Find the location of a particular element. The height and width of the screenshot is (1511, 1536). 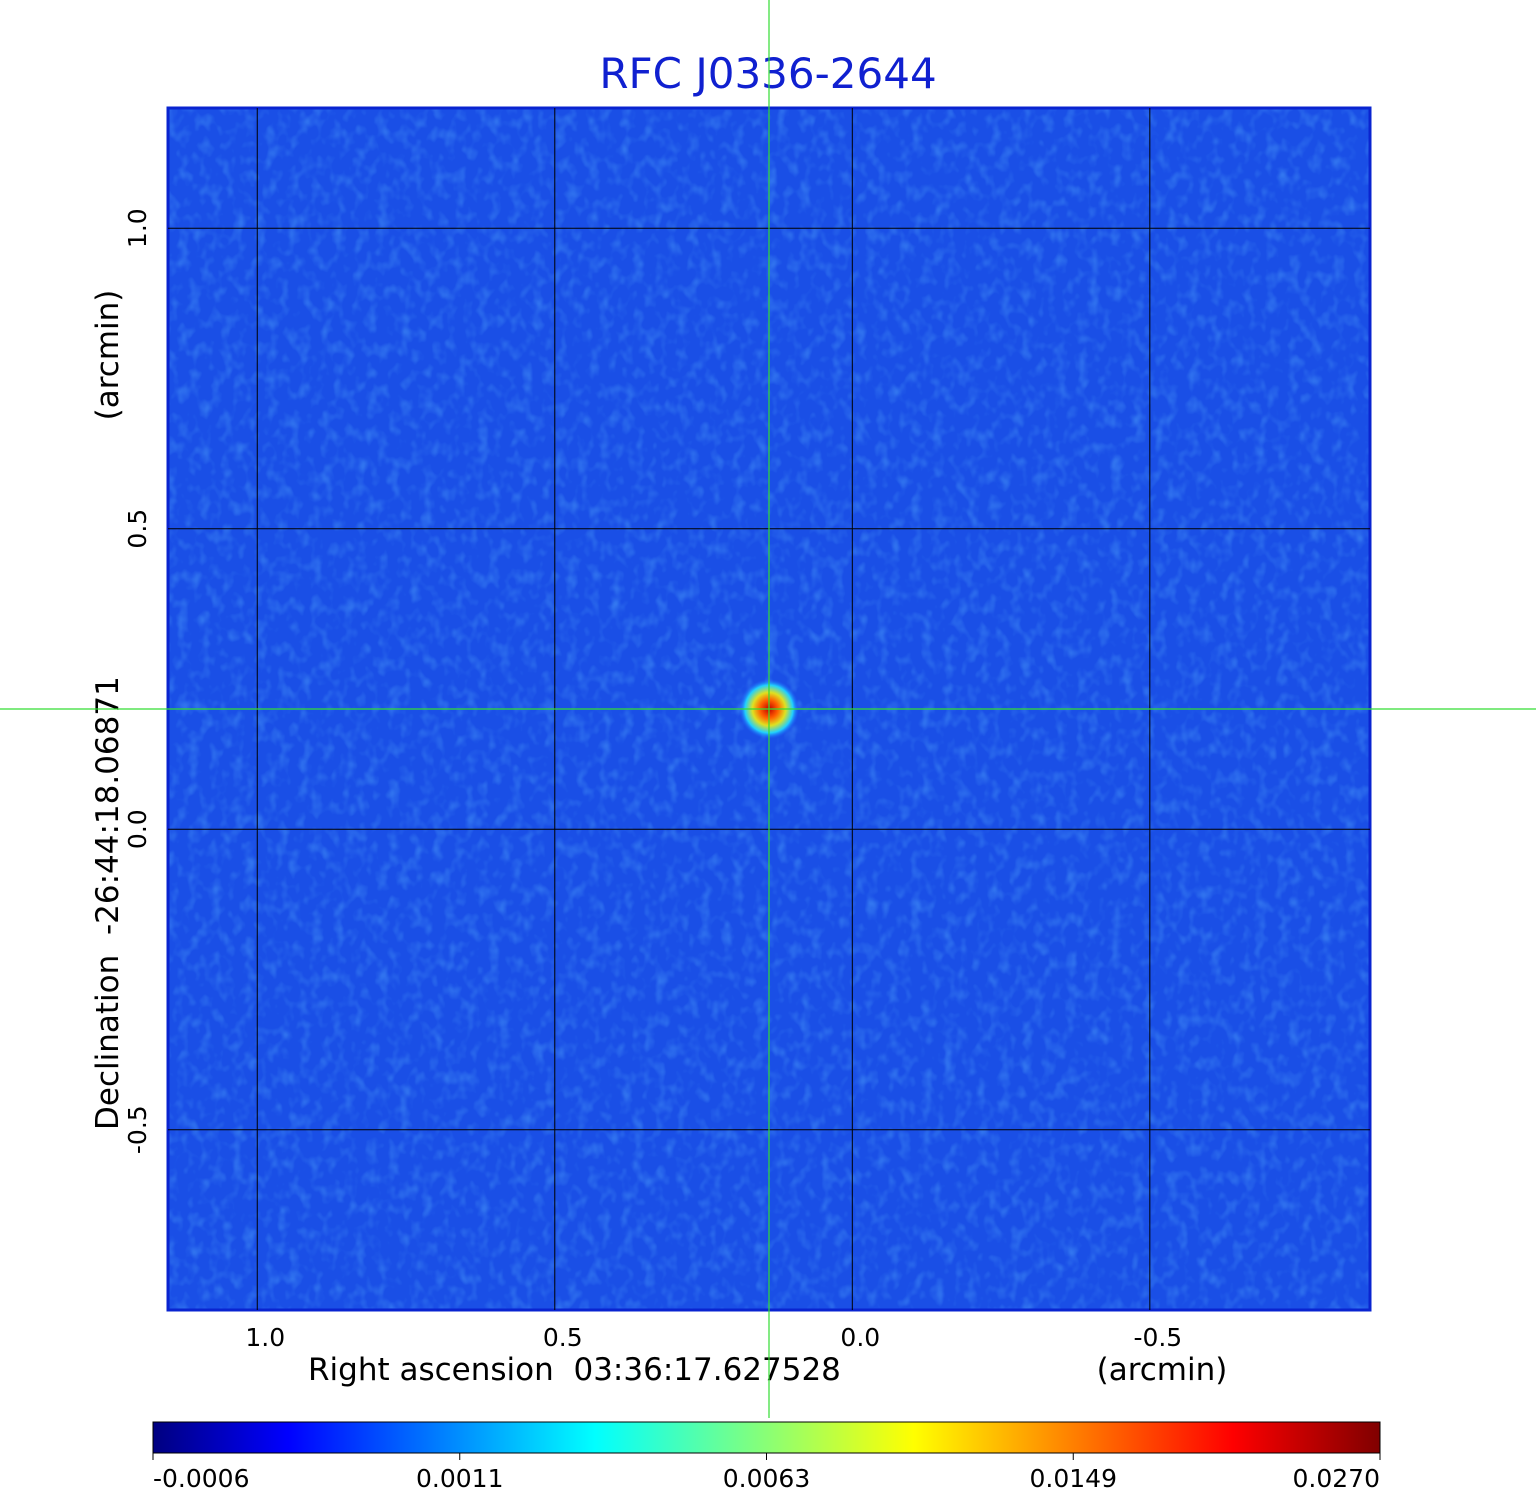

y-tick-label: 0.0 is located at coordinates (137, 829).